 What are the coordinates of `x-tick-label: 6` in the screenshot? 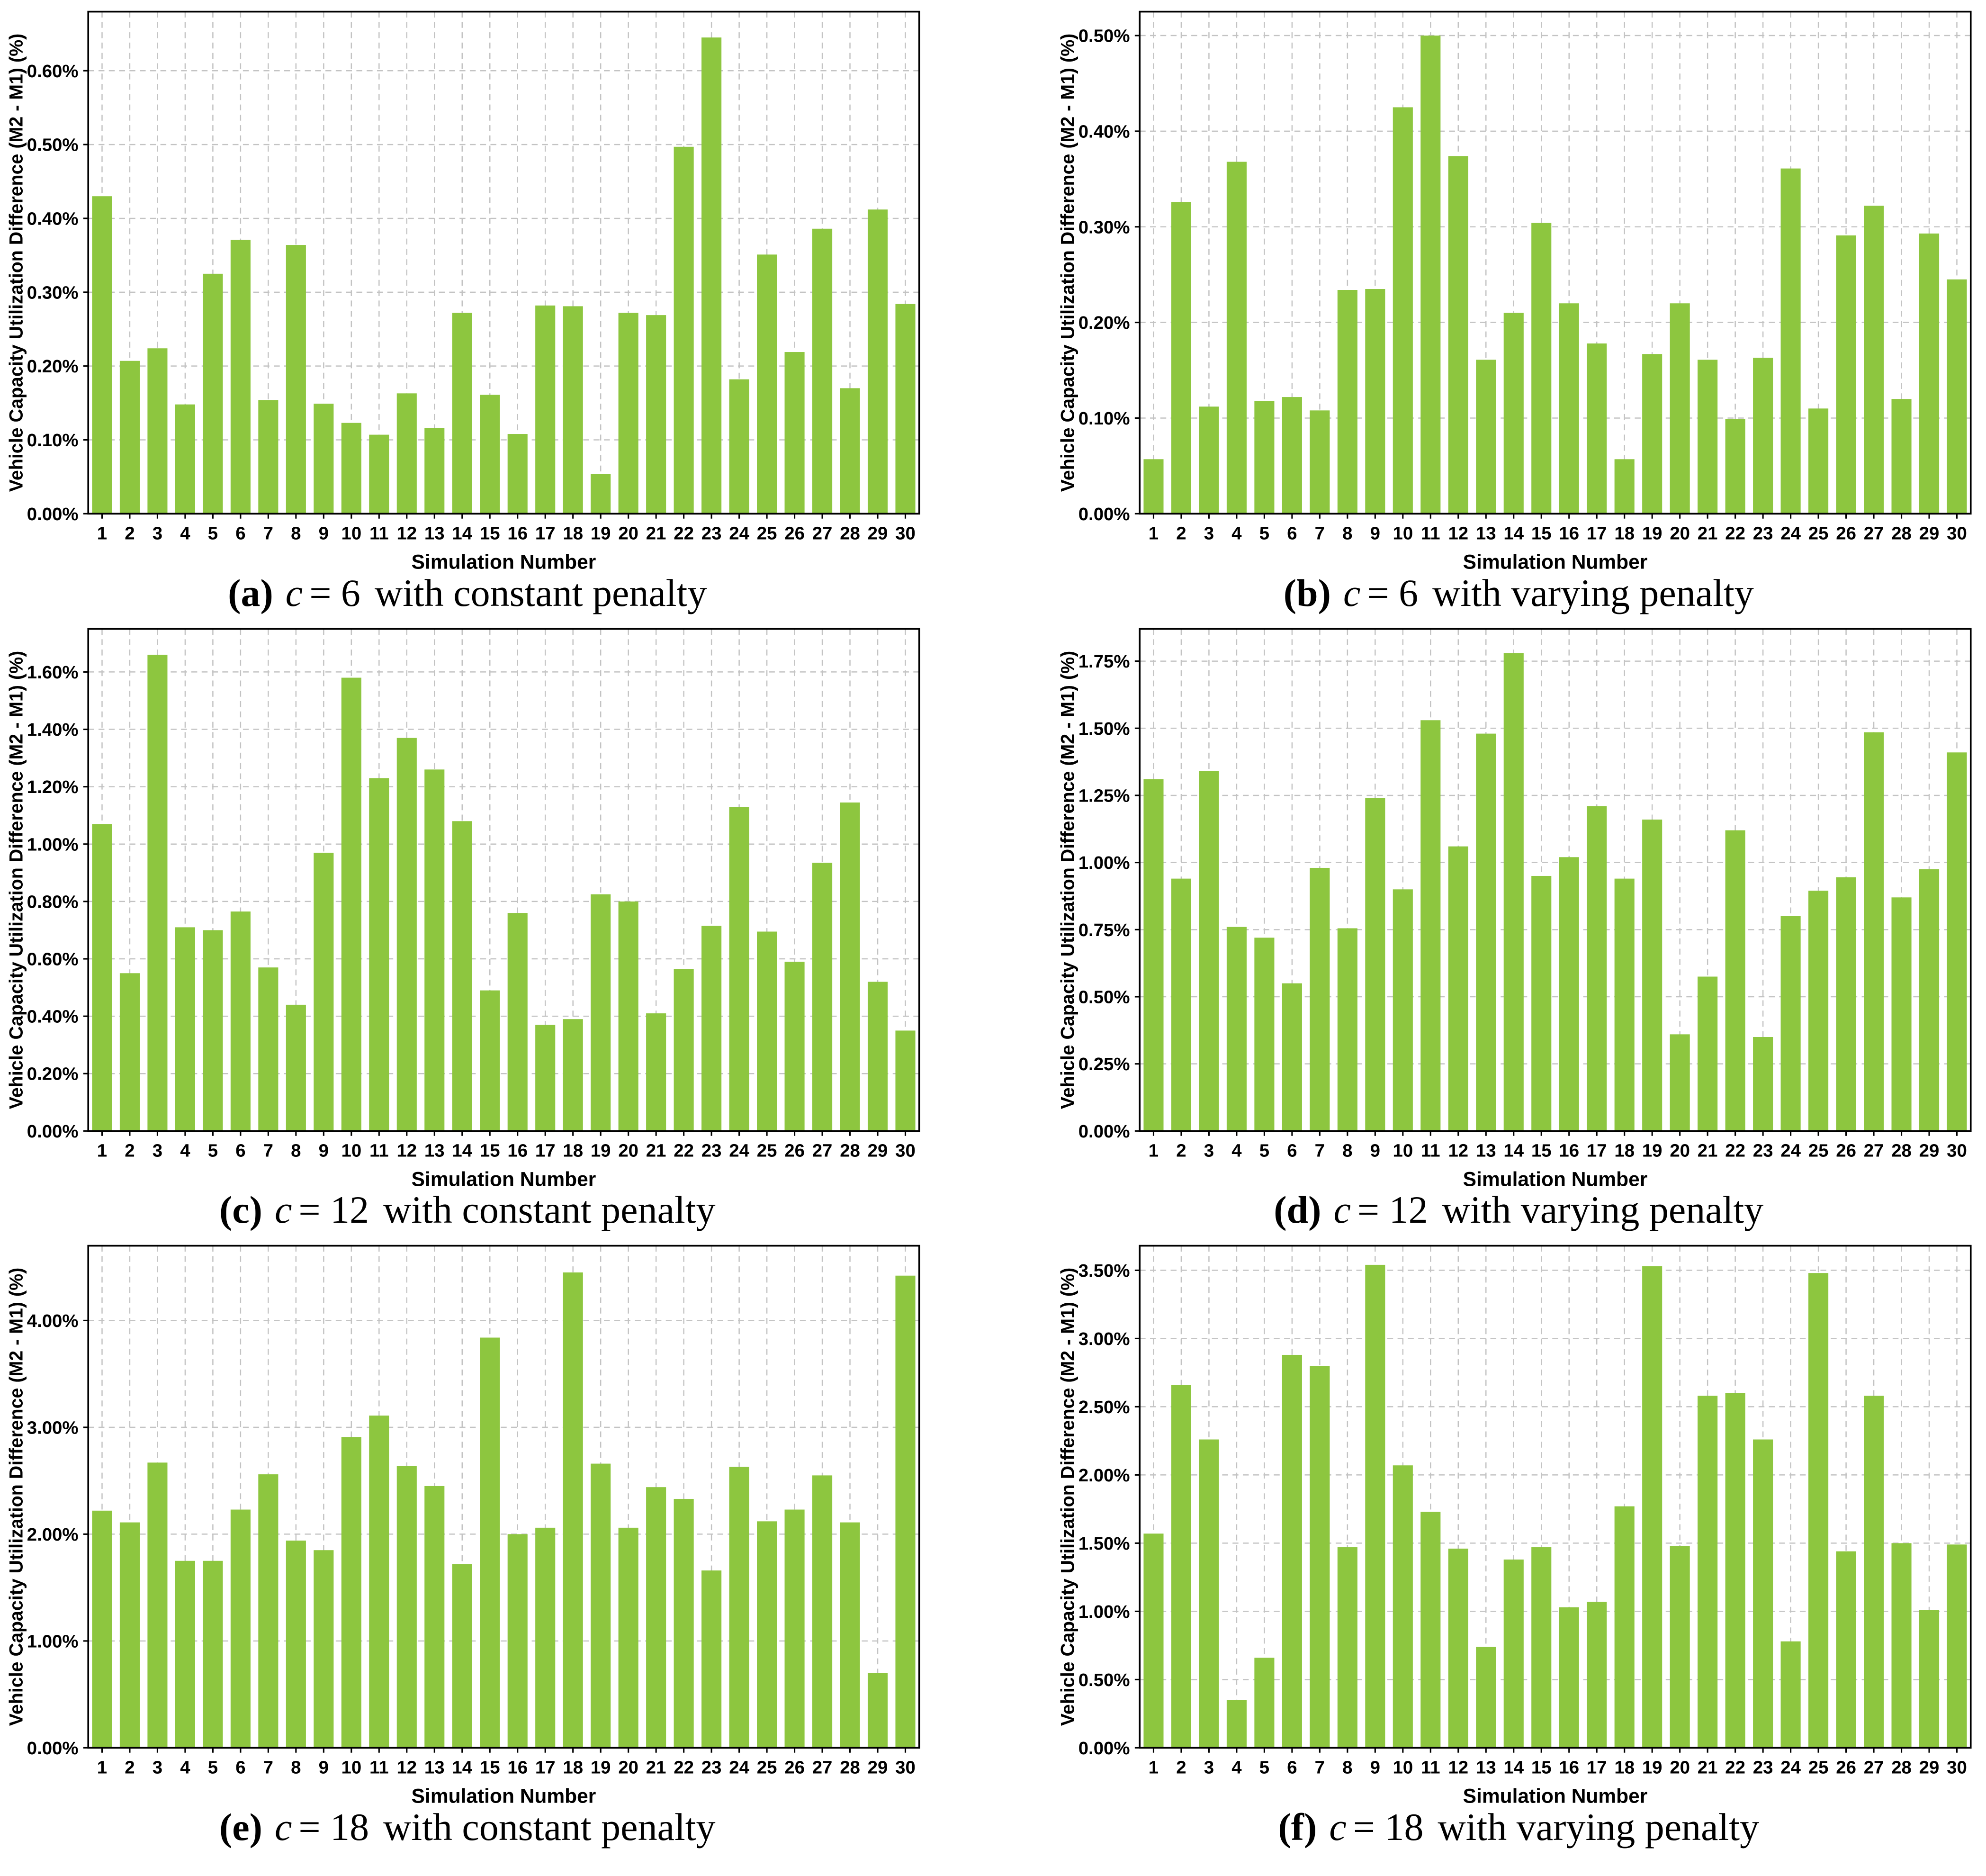 It's located at (240, 1768).